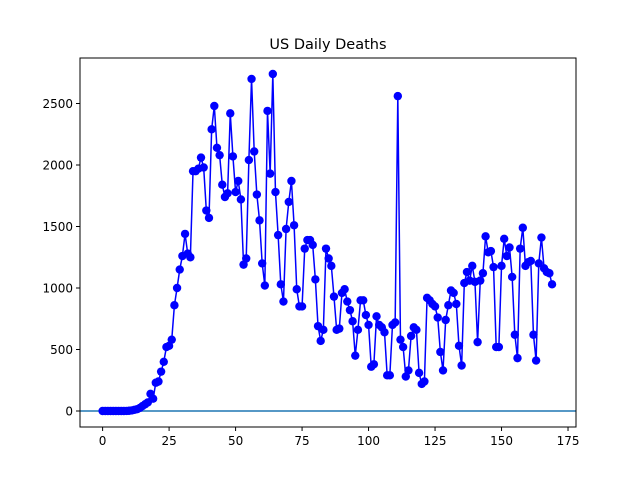 Image resolution: width=640 pixels, height=480 pixels. What do you see at coordinates (57, 289) in the screenshot?
I see `y-tick-label: 1000` at bounding box center [57, 289].